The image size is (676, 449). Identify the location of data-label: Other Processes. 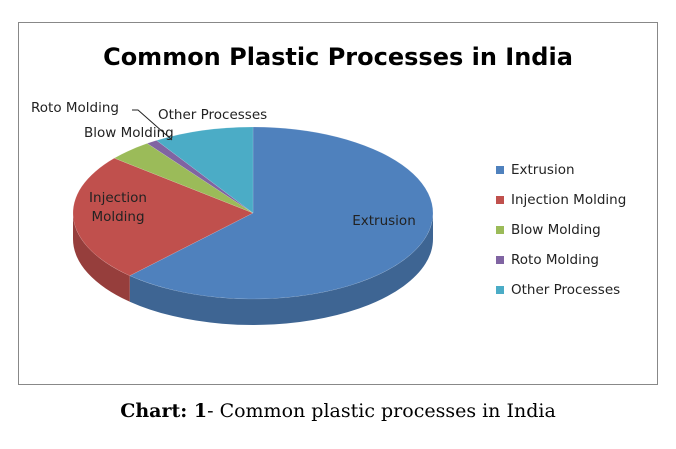
(212, 115).